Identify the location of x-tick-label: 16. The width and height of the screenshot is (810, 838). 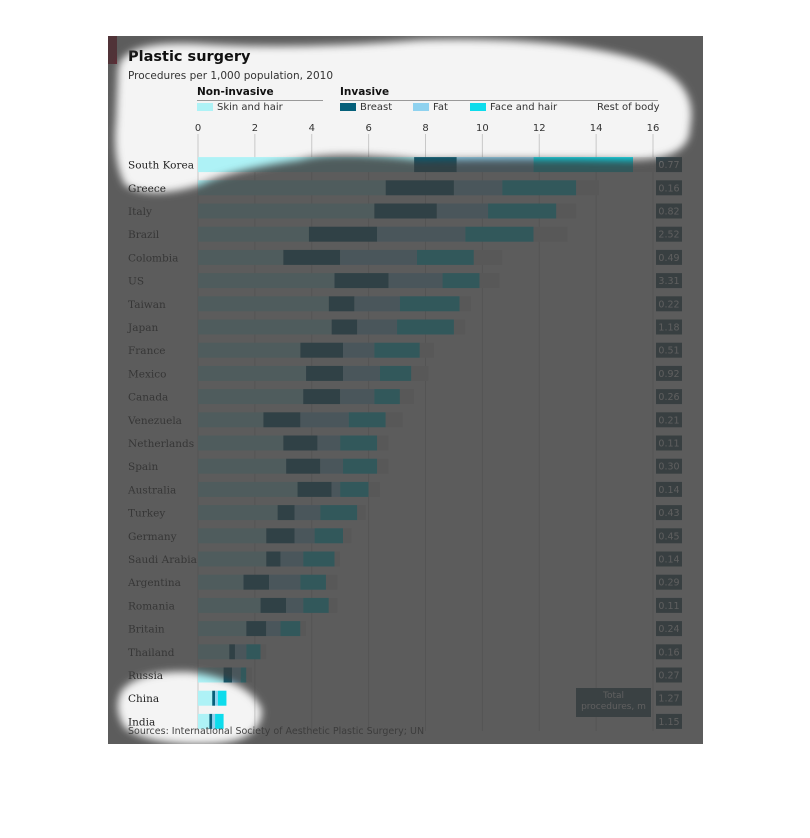
(653, 128).